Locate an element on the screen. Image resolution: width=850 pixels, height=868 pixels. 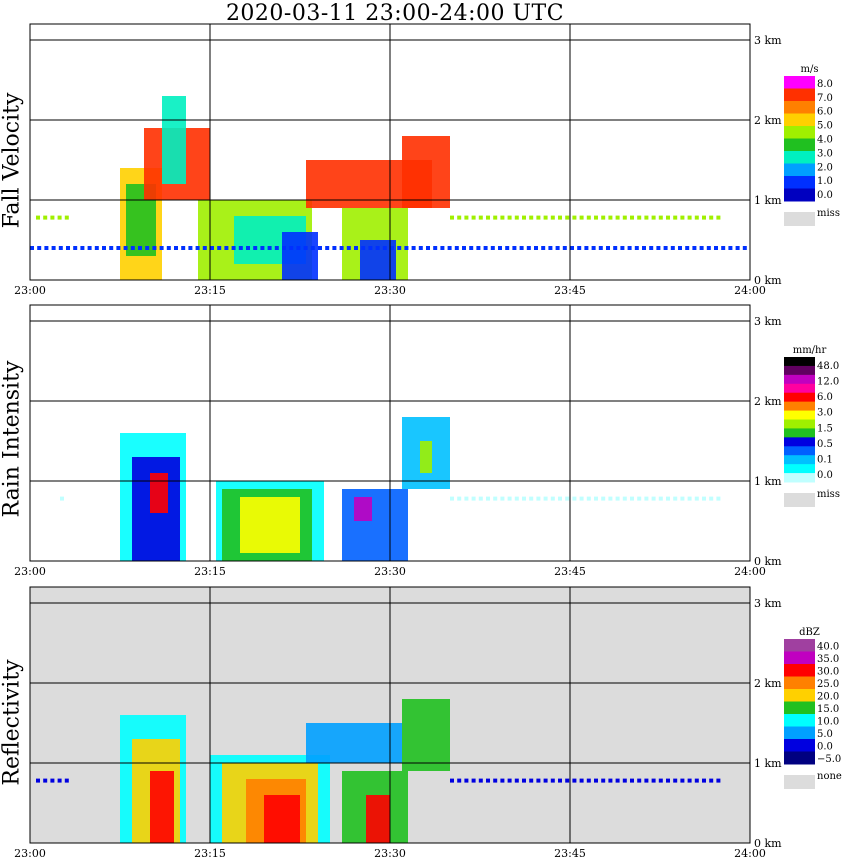
legend-tick-label: −5.0 is located at coordinates (829, 759).